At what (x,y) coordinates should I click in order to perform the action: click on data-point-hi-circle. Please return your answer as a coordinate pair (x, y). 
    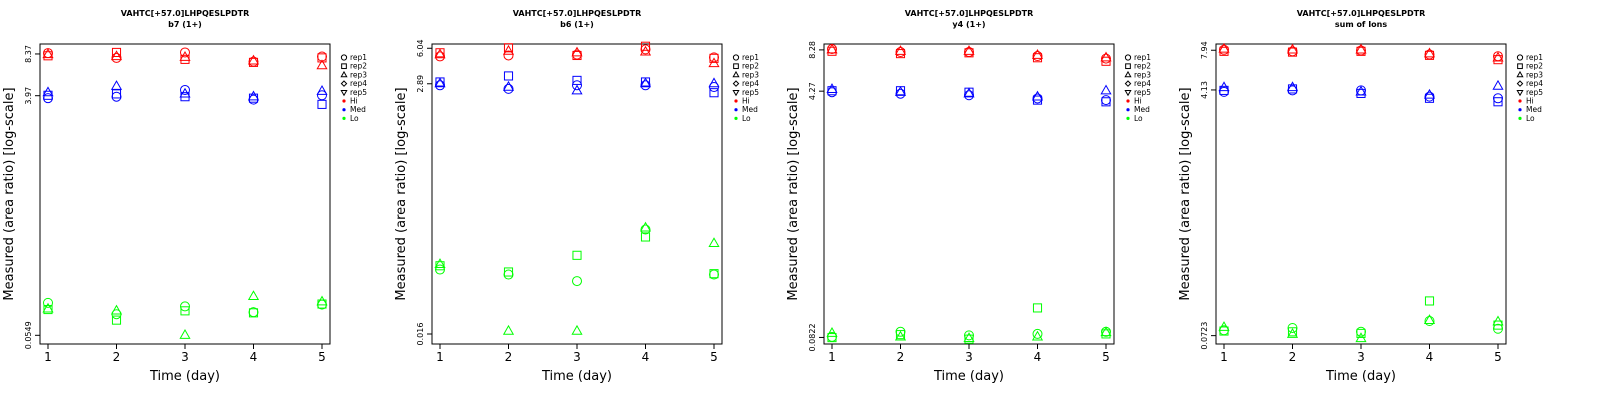
    Looking at the image, I should click on (508, 55).